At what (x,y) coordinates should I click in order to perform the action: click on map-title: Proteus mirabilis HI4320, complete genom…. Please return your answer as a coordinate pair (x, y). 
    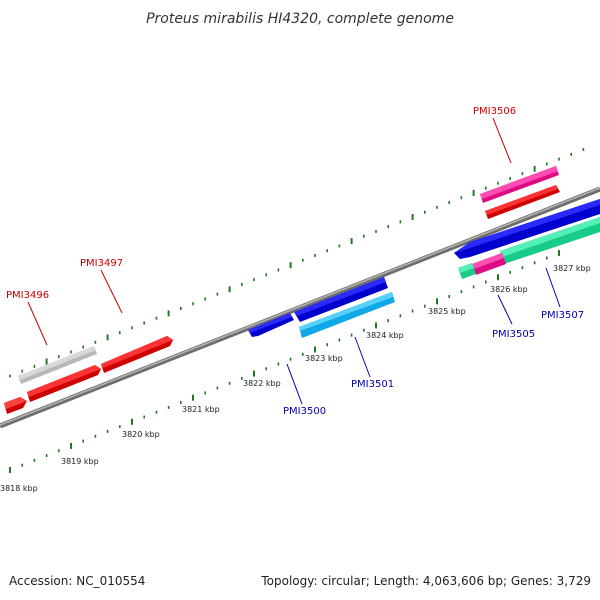
    Looking at the image, I should click on (300, 19).